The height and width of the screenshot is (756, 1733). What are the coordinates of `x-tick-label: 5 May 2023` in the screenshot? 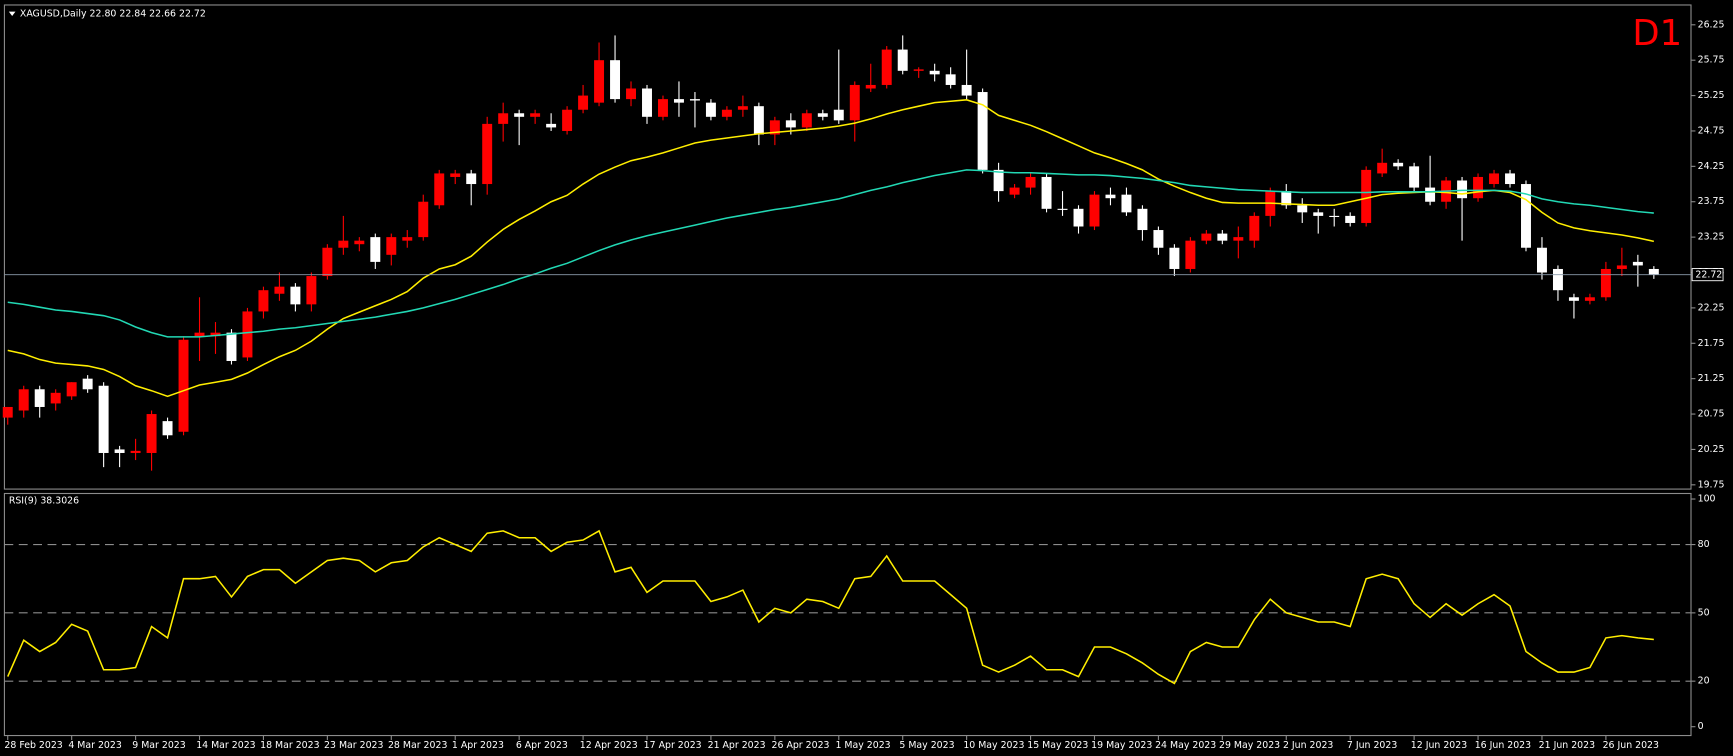 It's located at (926, 745).